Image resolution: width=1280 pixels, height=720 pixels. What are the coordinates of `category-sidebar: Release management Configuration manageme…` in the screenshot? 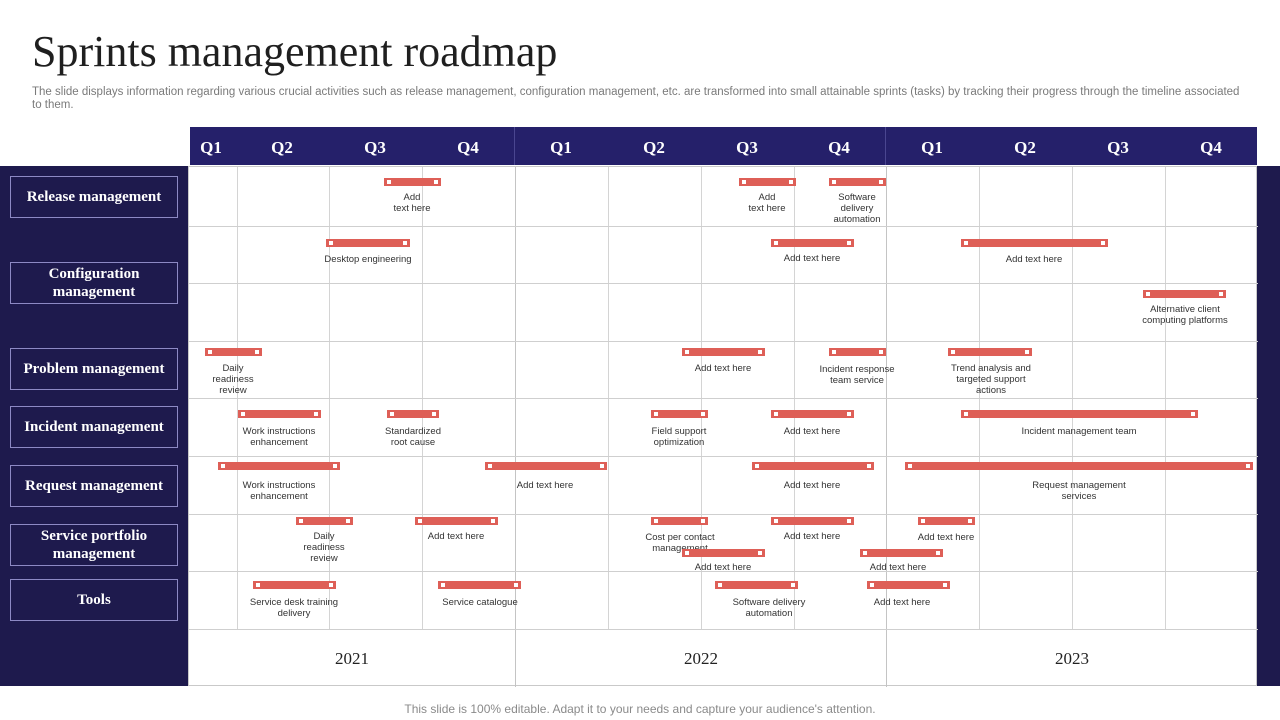 It's located at (94, 426).